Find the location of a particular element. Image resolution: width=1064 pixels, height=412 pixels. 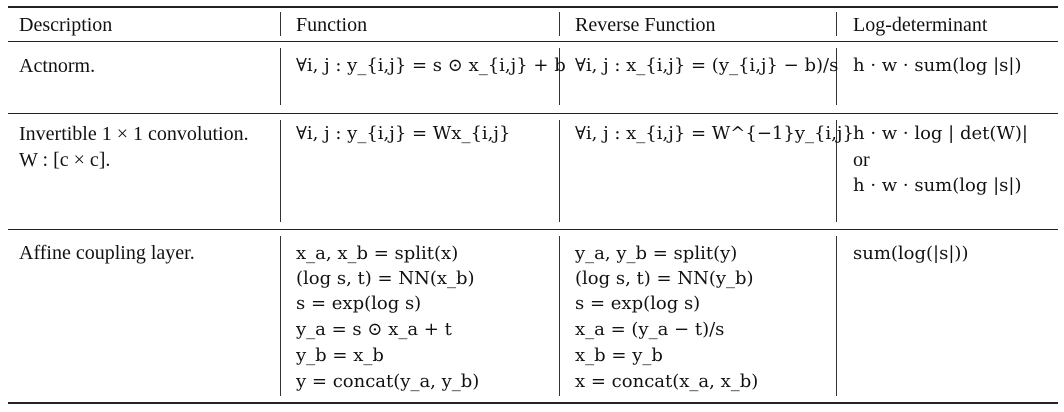

row-actnorm-function: ∀i, j : y_{i,j} = s ⊙ x_{i,j} + b is located at coordinates (431, 65).